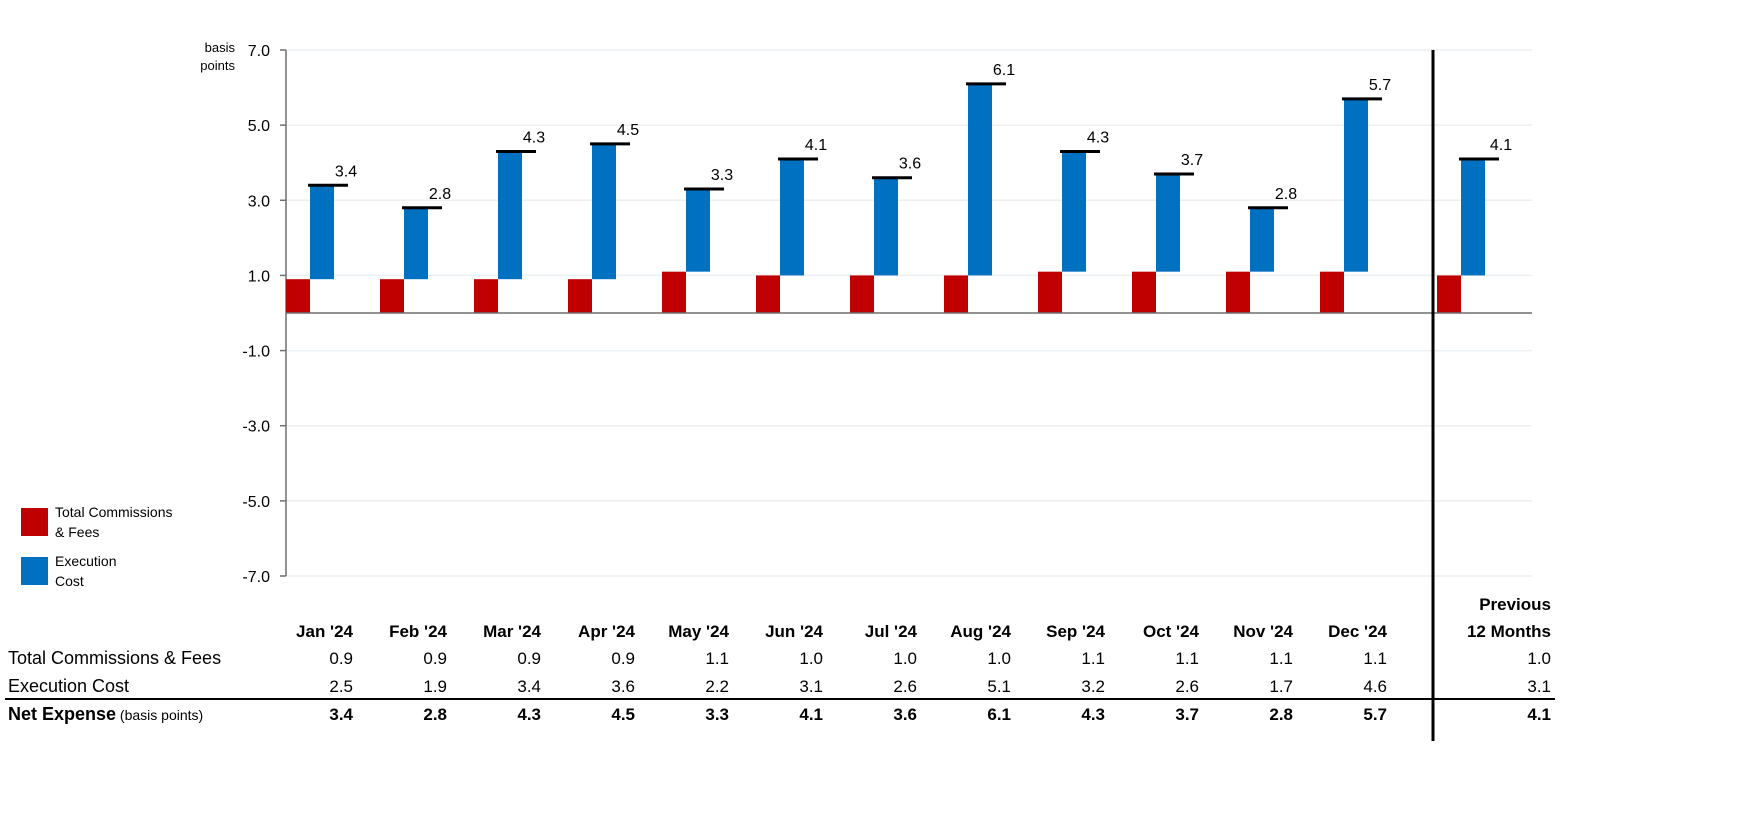 The image size is (1753, 828). Describe the element at coordinates (623, 714) in the screenshot. I see `table-cell: 4.5` at that location.